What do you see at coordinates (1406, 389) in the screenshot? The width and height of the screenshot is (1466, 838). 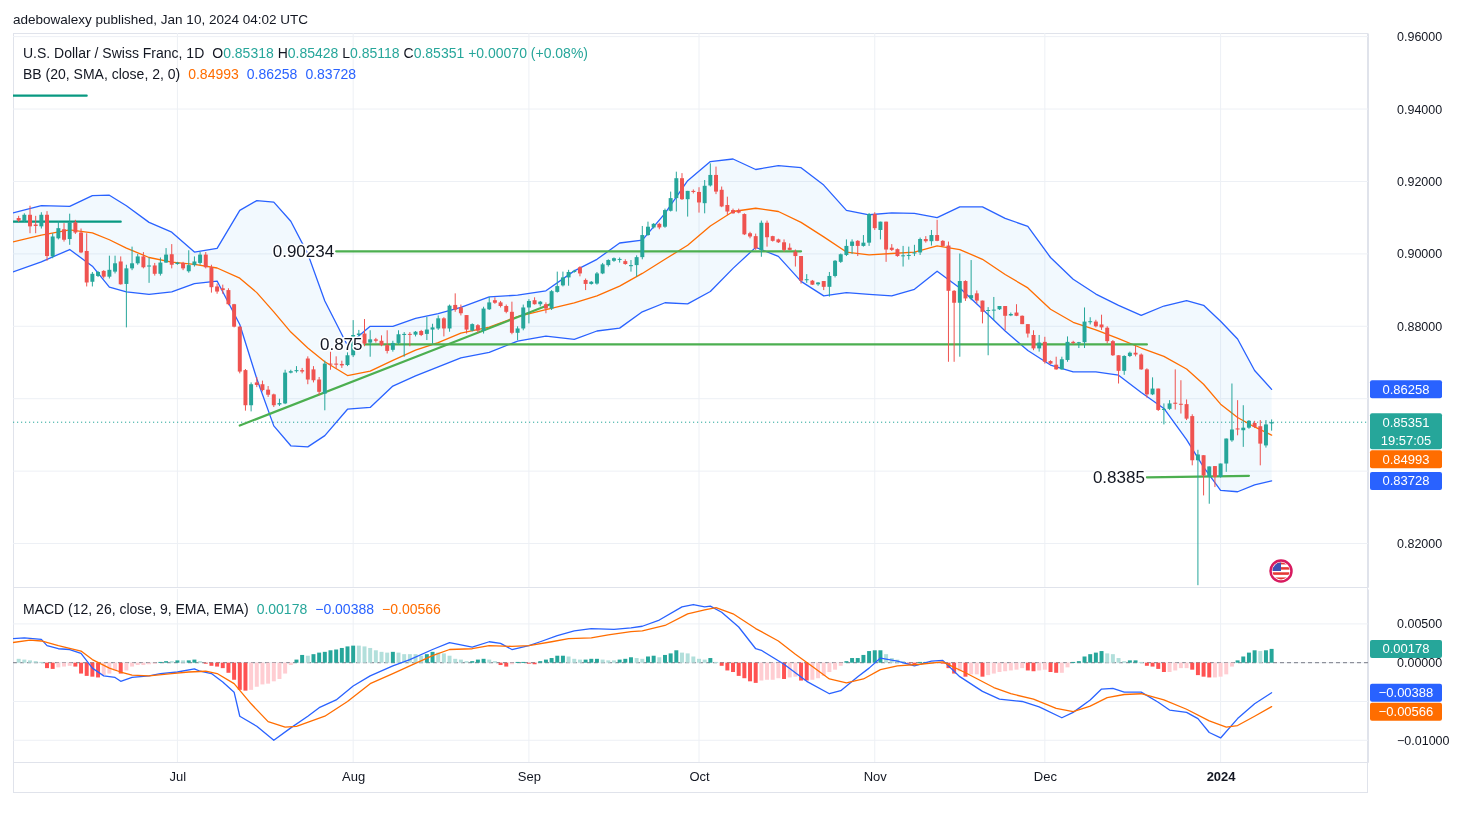 I see `text: 0.86258` at bounding box center [1406, 389].